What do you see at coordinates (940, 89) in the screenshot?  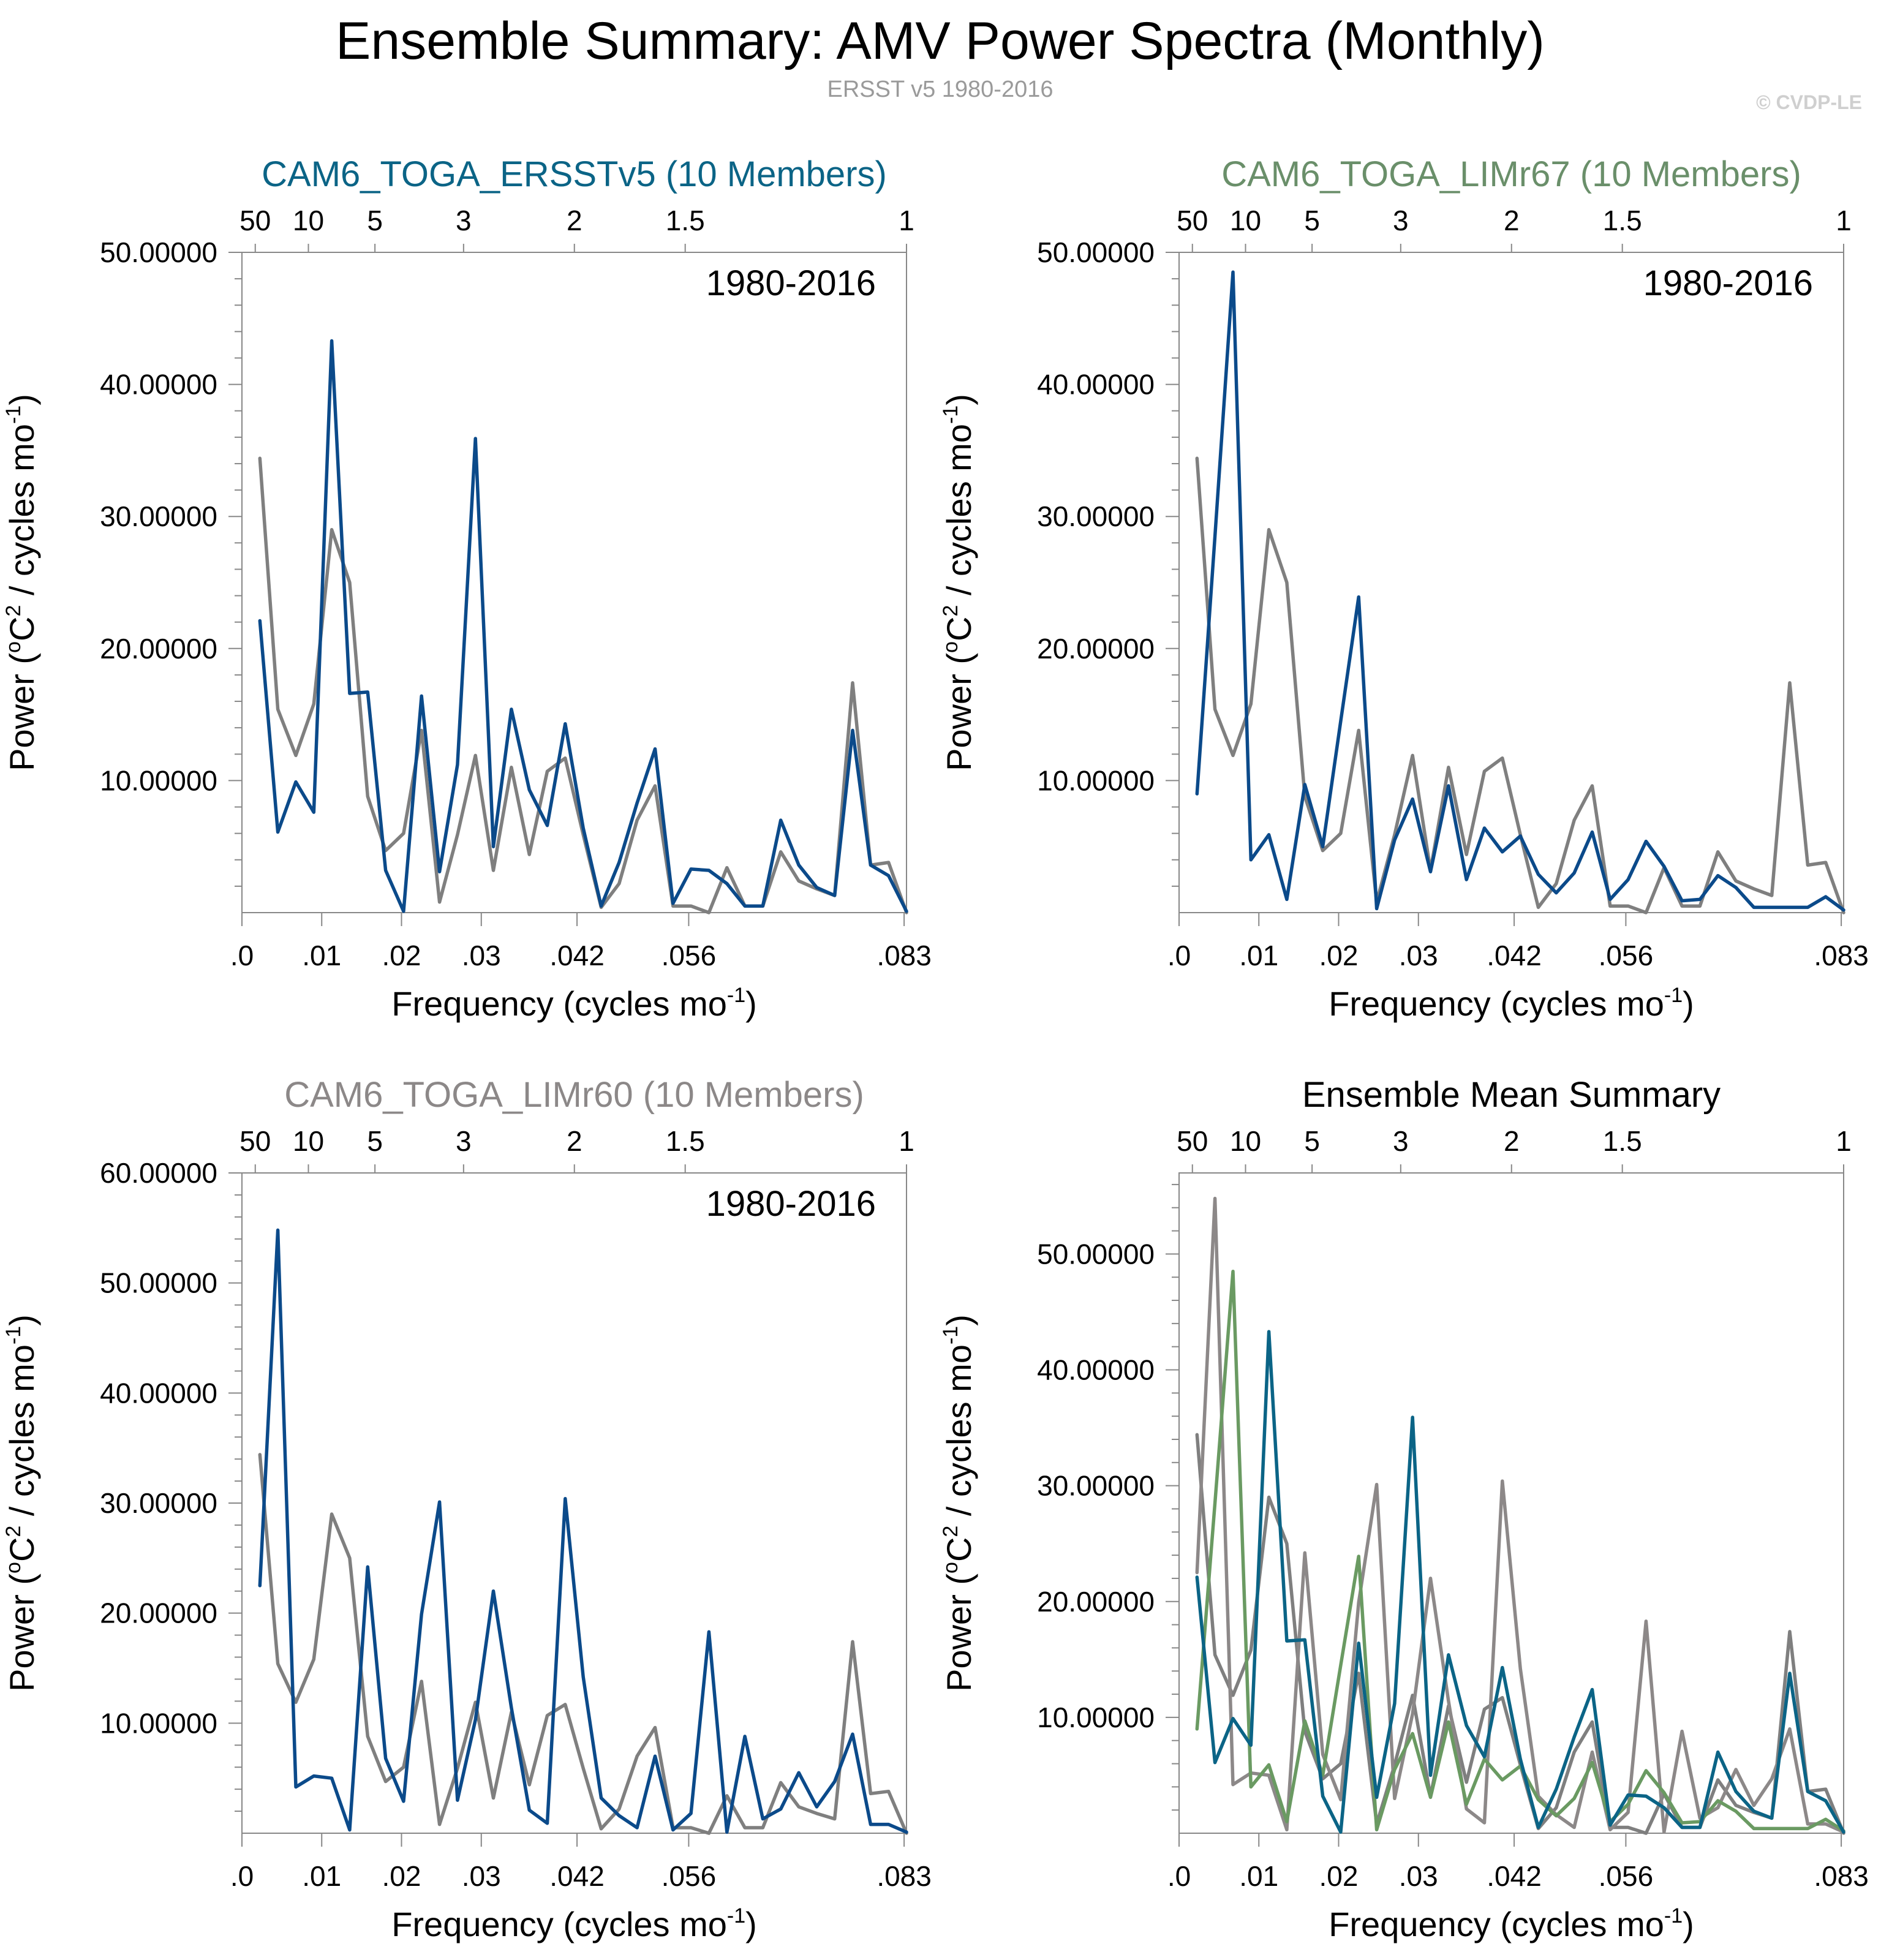 I see `figure-subtitle: ERSST v5 1980-2016` at bounding box center [940, 89].